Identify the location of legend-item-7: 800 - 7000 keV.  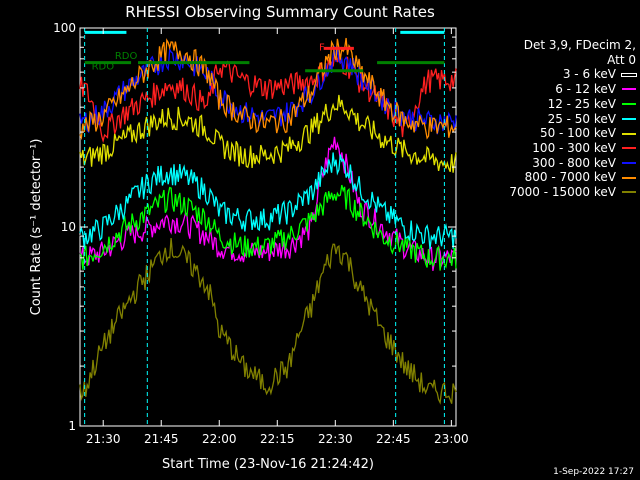
(553, 177).